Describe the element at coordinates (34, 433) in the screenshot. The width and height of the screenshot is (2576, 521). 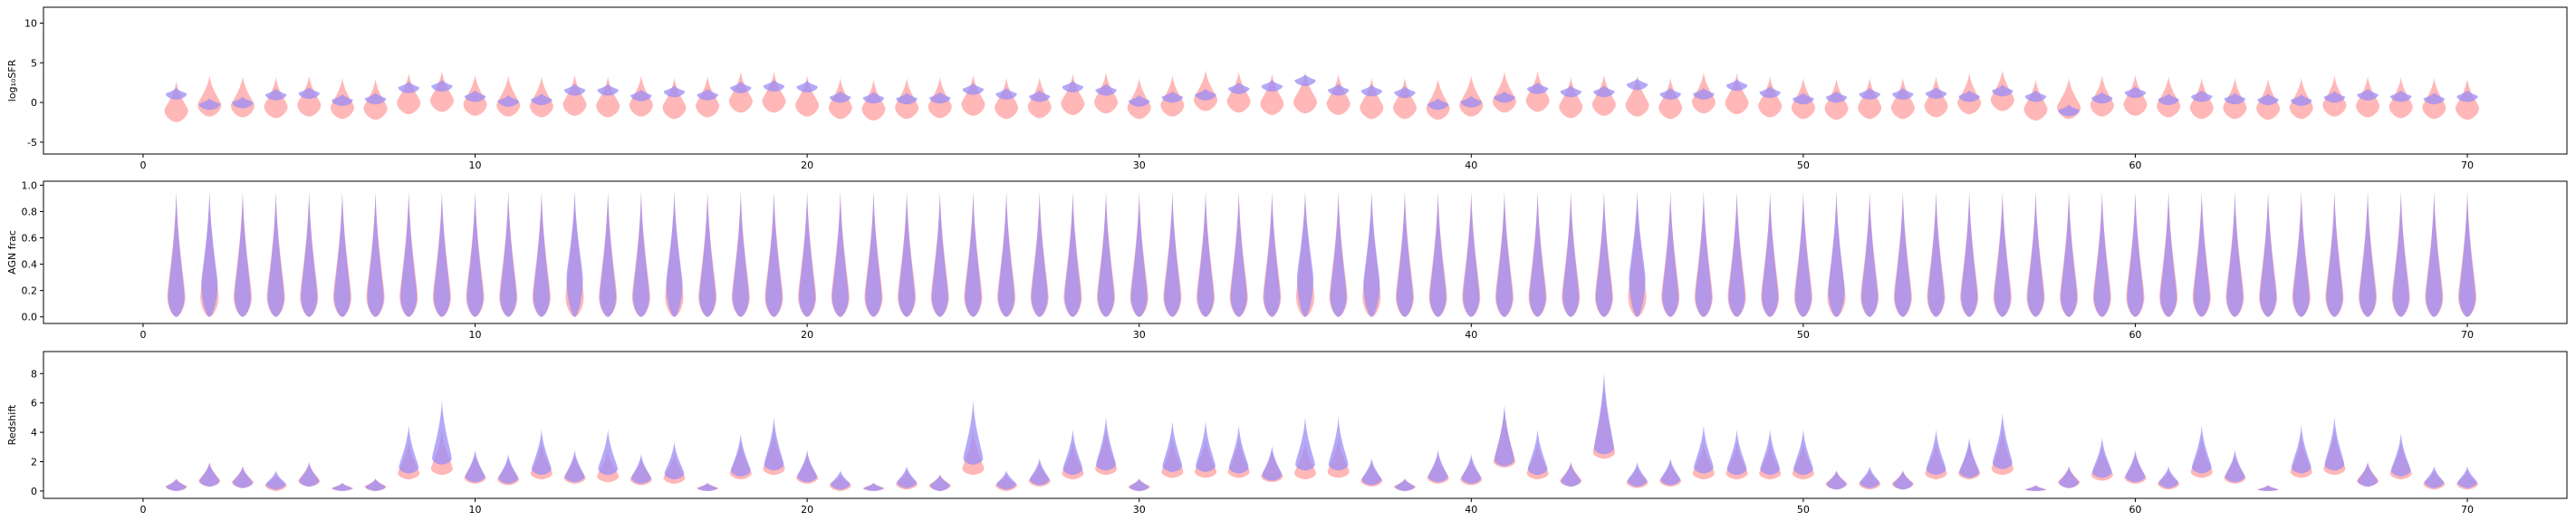
I see `y-tick-label: 4` at that location.